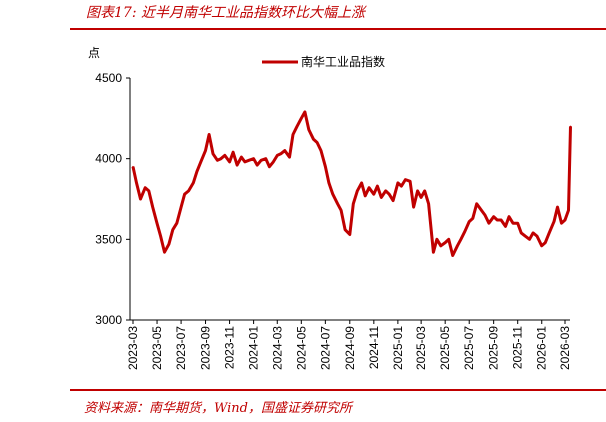  I want to click on x-tick-label: 2023-05, so click(157, 348).